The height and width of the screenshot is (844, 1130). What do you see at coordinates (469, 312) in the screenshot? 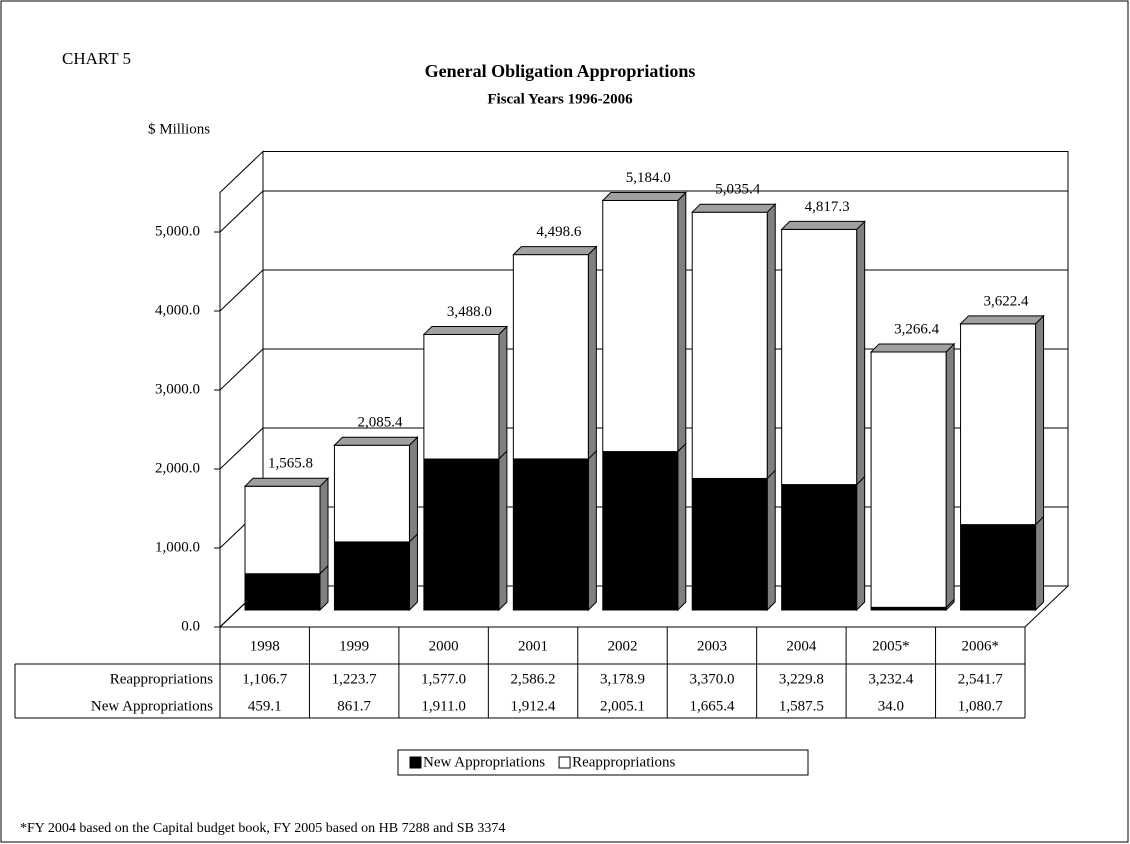
I see `total-label: 3,488.0` at bounding box center [469, 312].